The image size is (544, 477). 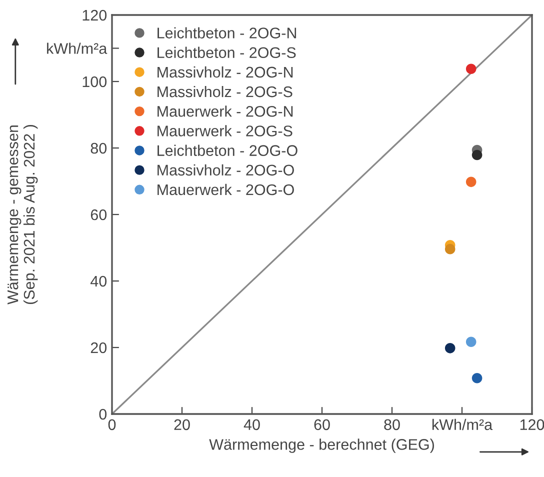 I want to click on y-tick-label: 80, so click(x=98, y=148).